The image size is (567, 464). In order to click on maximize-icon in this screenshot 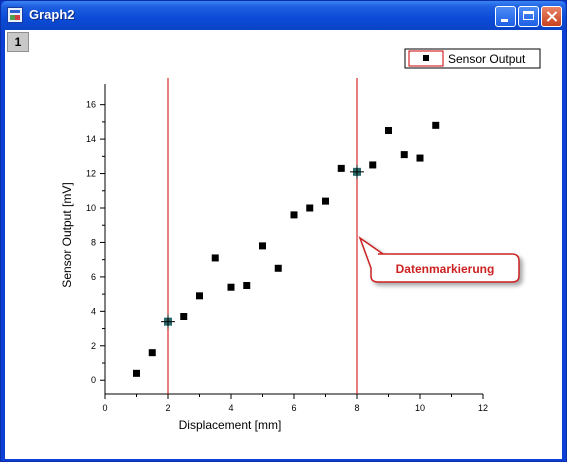, I will do `click(528, 15)`.